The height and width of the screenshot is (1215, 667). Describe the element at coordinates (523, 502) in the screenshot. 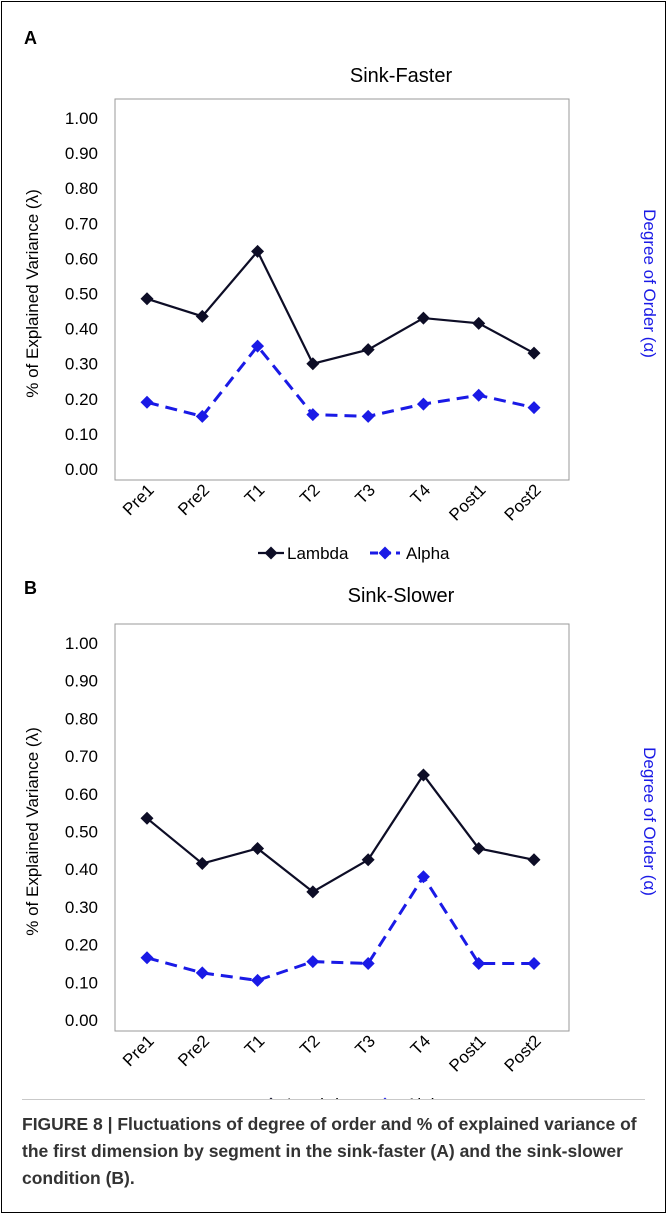

I see `x-tick-label-a: Post2` at that location.